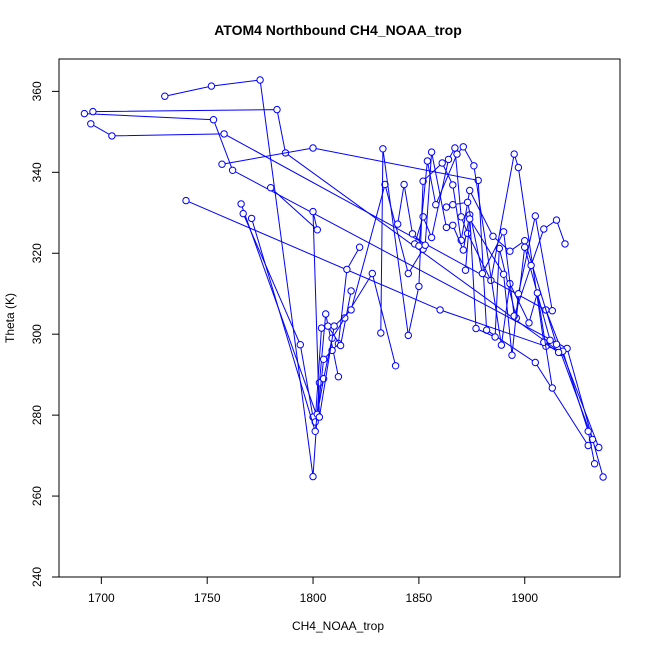 The height and width of the screenshot is (650, 650). I want to click on x-tick-label: 1700, so click(101, 598).